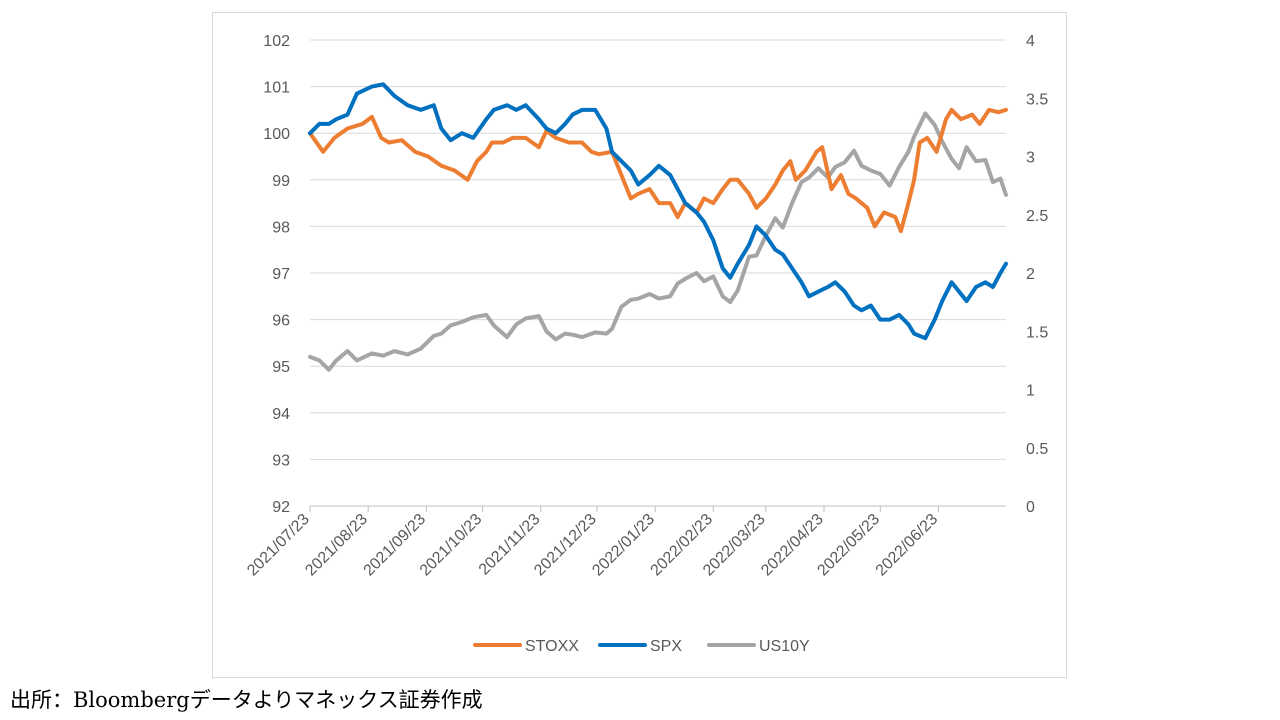 Image resolution: width=1280 pixels, height=720 pixels. What do you see at coordinates (276, 88) in the screenshot?
I see `y-left-tick-label: 101` at bounding box center [276, 88].